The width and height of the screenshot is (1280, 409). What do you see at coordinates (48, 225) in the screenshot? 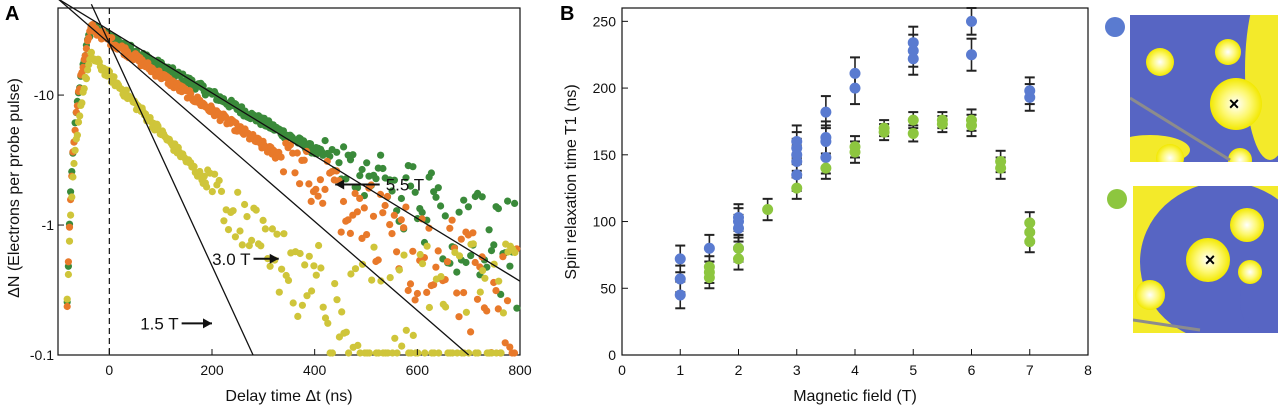
I see `panel-a-y-tick-label-1: -1` at bounding box center [48, 225].